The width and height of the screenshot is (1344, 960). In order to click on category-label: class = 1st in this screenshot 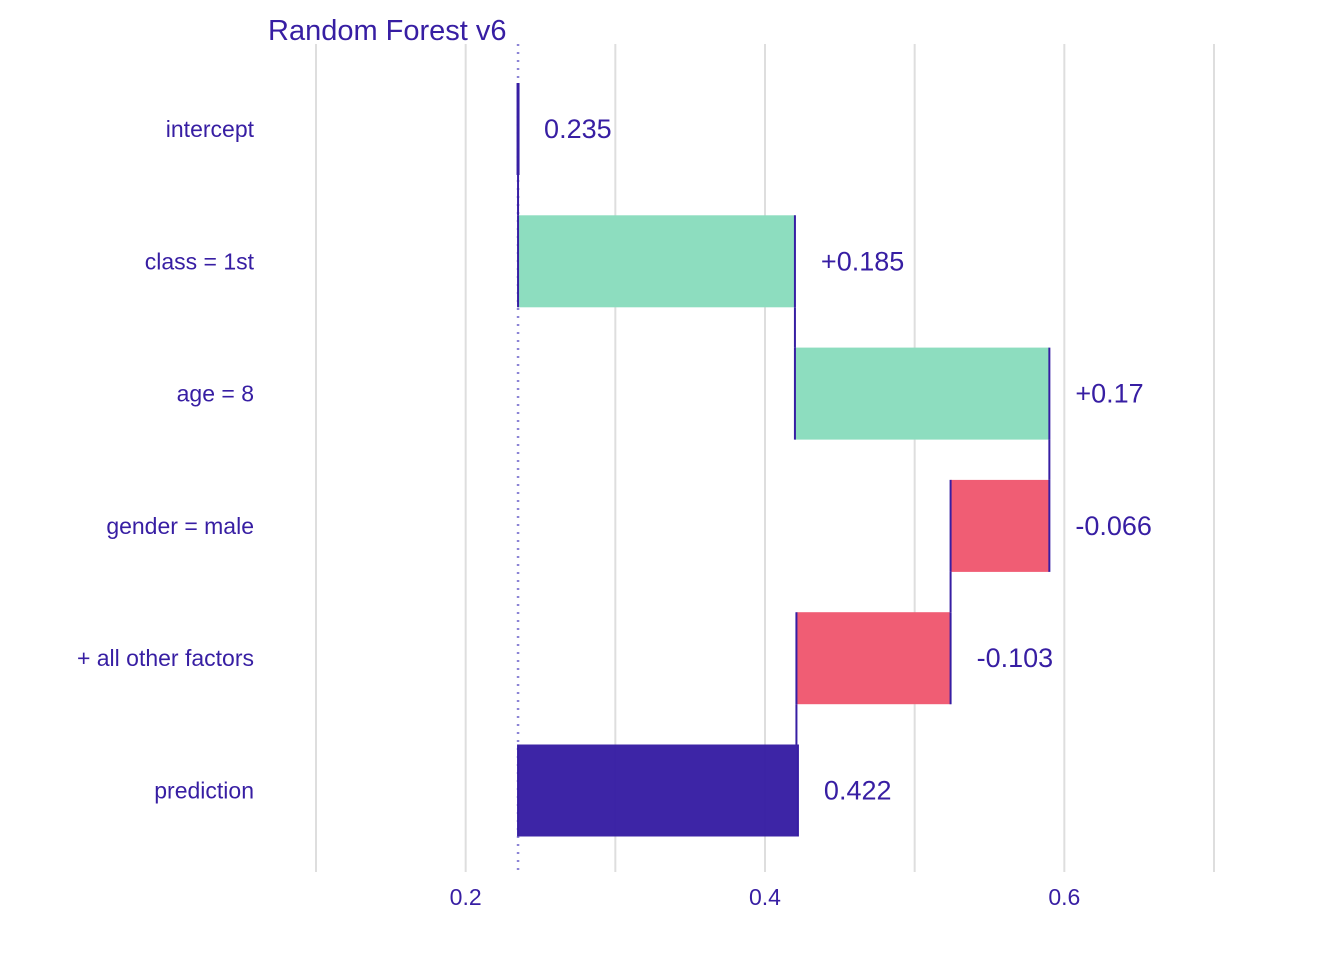, I will do `click(200, 261)`.